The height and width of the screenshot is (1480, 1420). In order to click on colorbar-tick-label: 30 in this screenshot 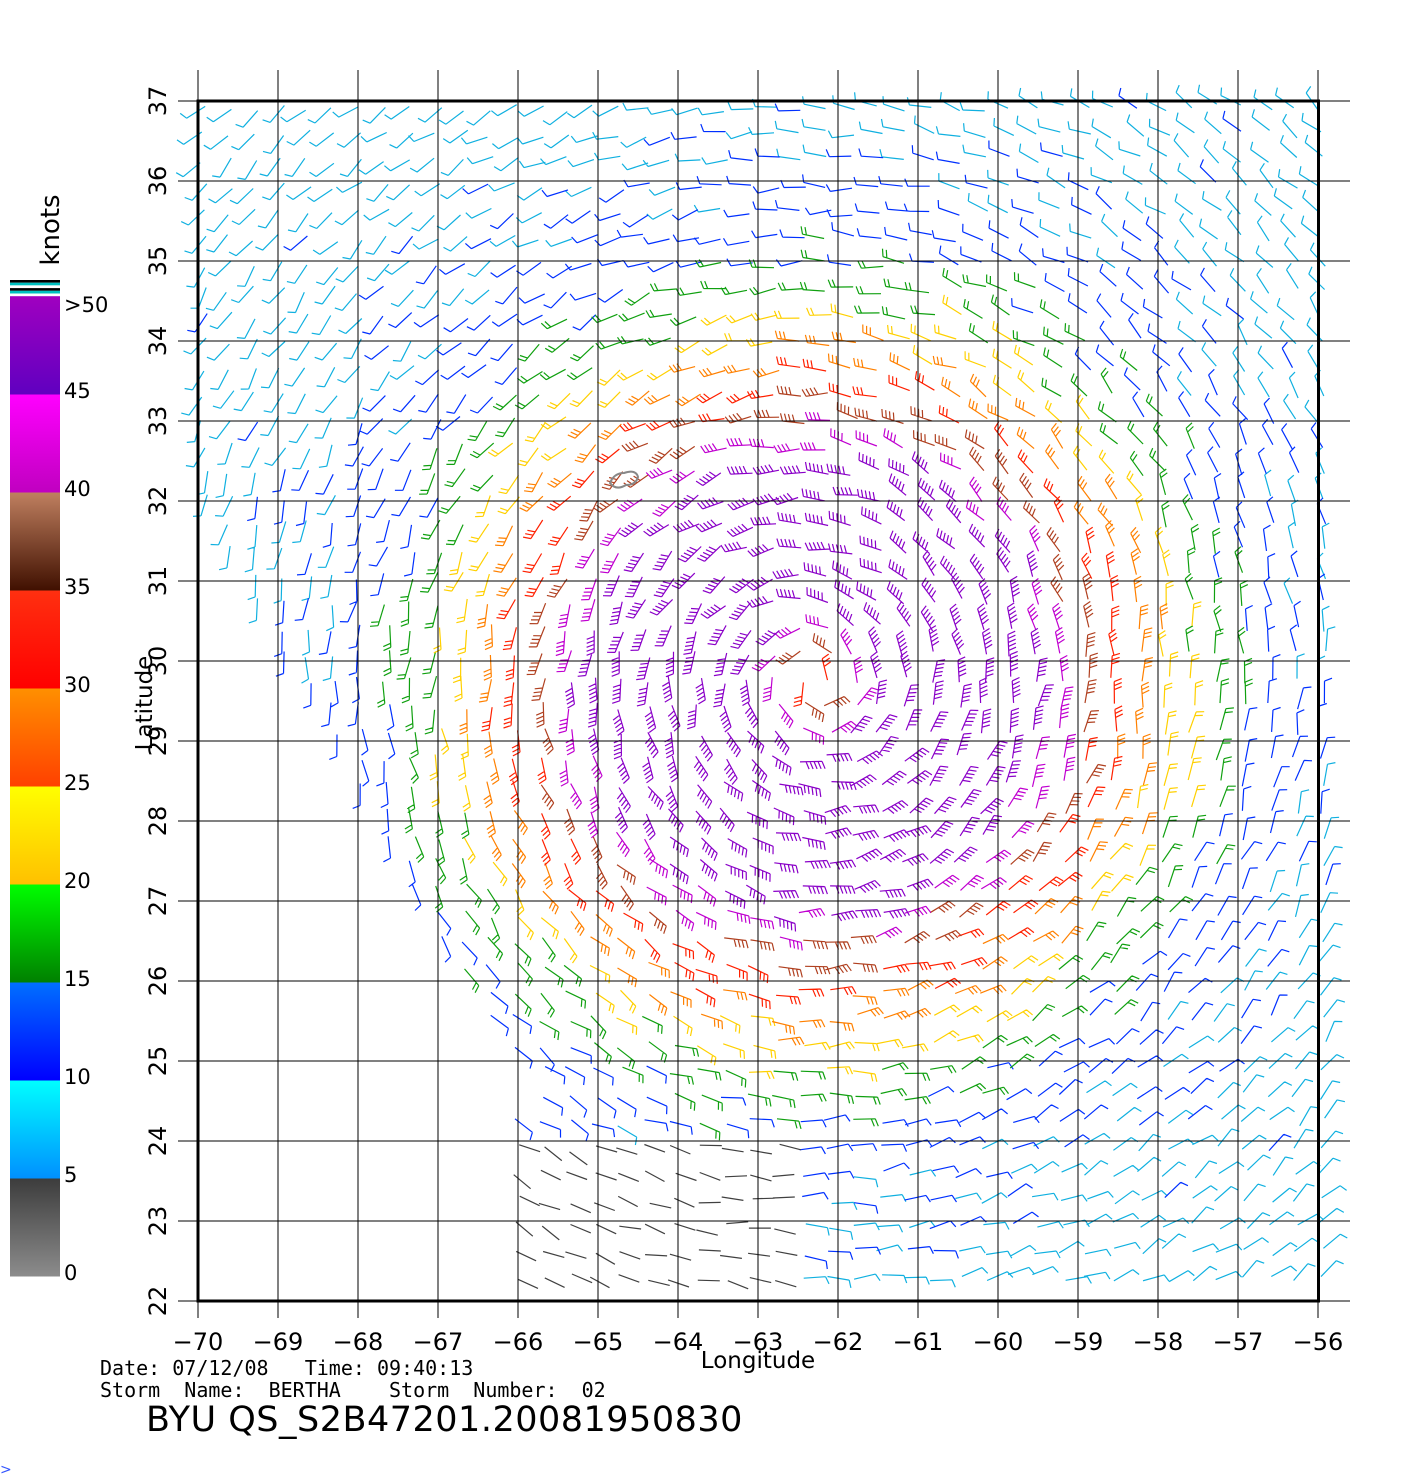, I will do `click(77, 685)`.